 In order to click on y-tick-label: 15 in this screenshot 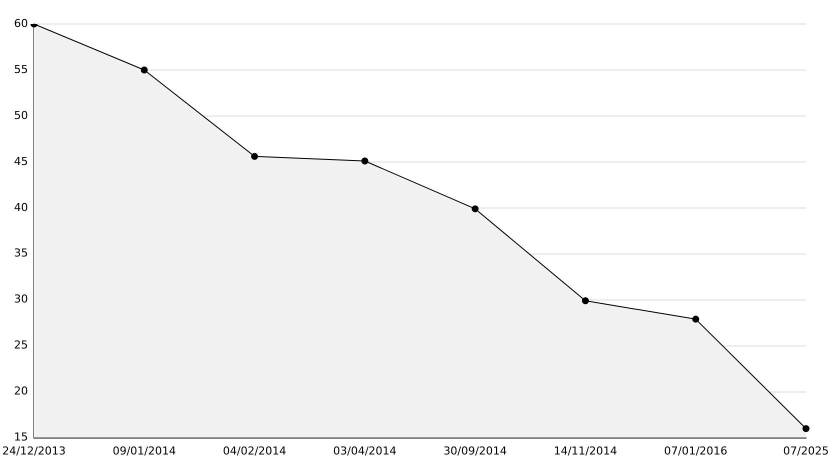, I will do `click(21, 437)`.